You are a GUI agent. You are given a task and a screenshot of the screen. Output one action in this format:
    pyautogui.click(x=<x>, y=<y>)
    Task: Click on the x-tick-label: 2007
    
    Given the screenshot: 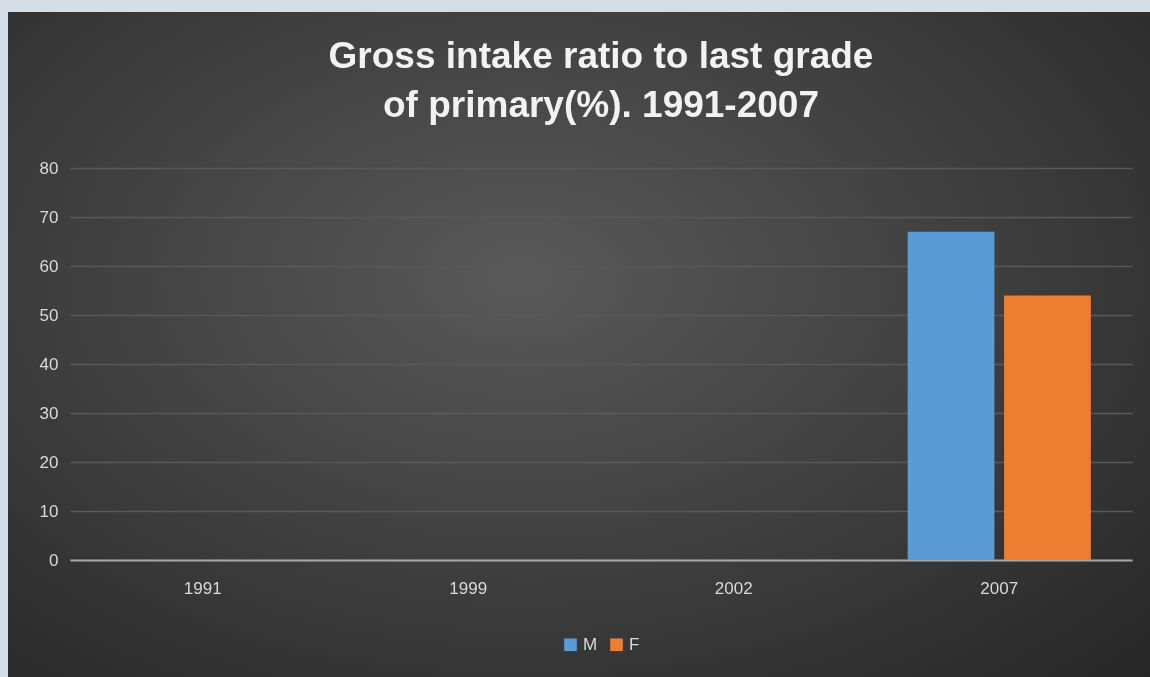 What is the action you would take?
    pyautogui.click(x=999, y=588)
    